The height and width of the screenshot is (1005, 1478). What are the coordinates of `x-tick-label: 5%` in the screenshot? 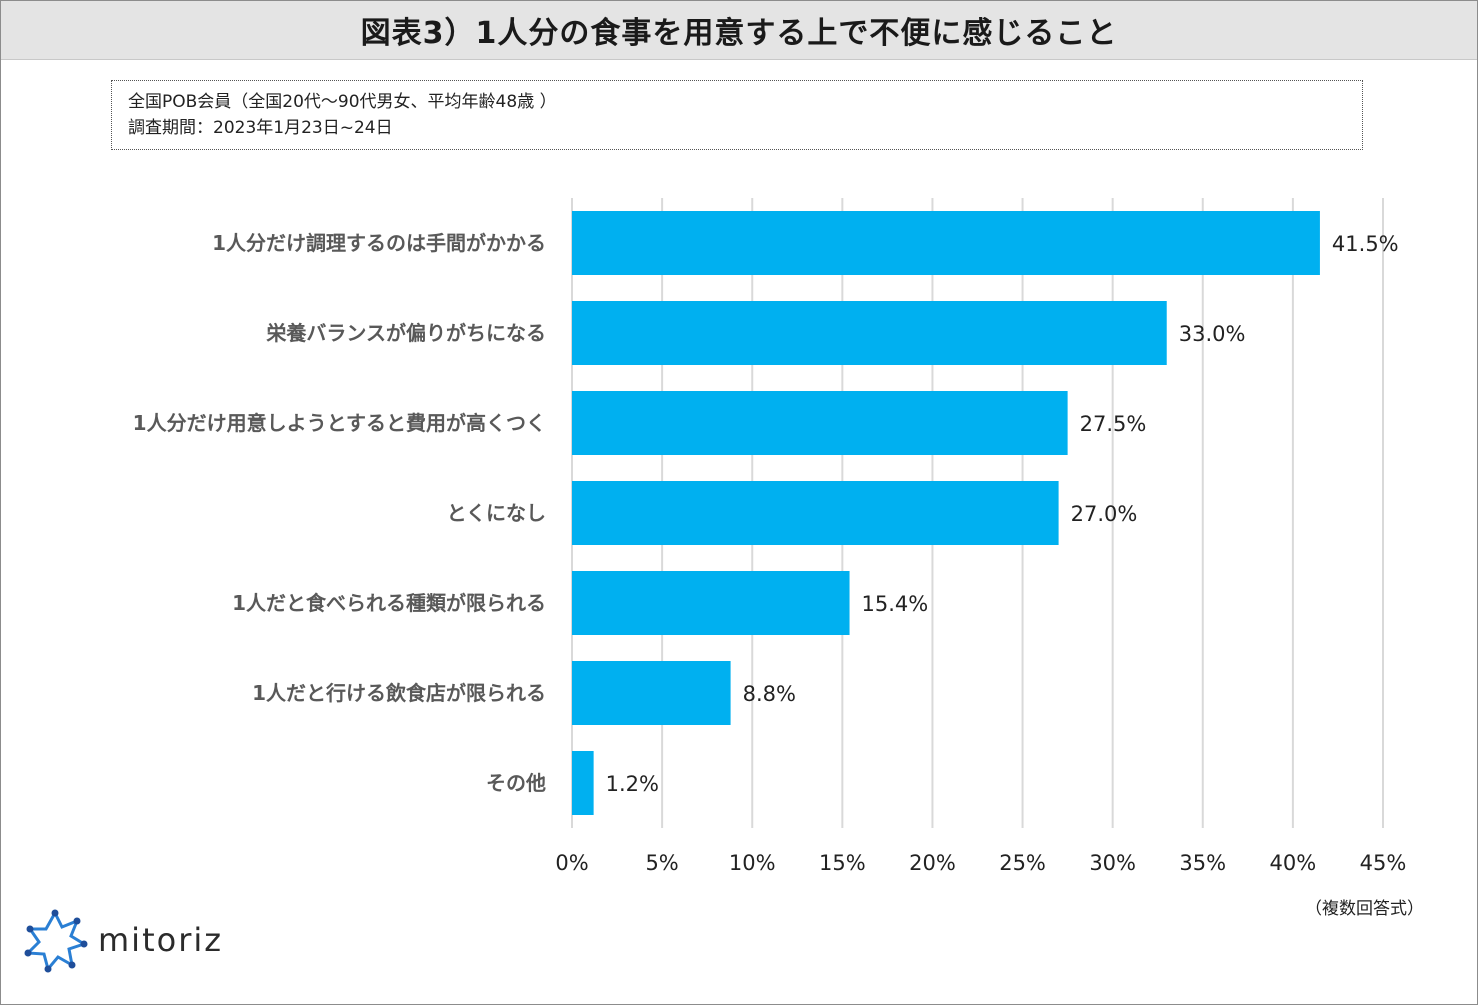 It's located at (661, 863).